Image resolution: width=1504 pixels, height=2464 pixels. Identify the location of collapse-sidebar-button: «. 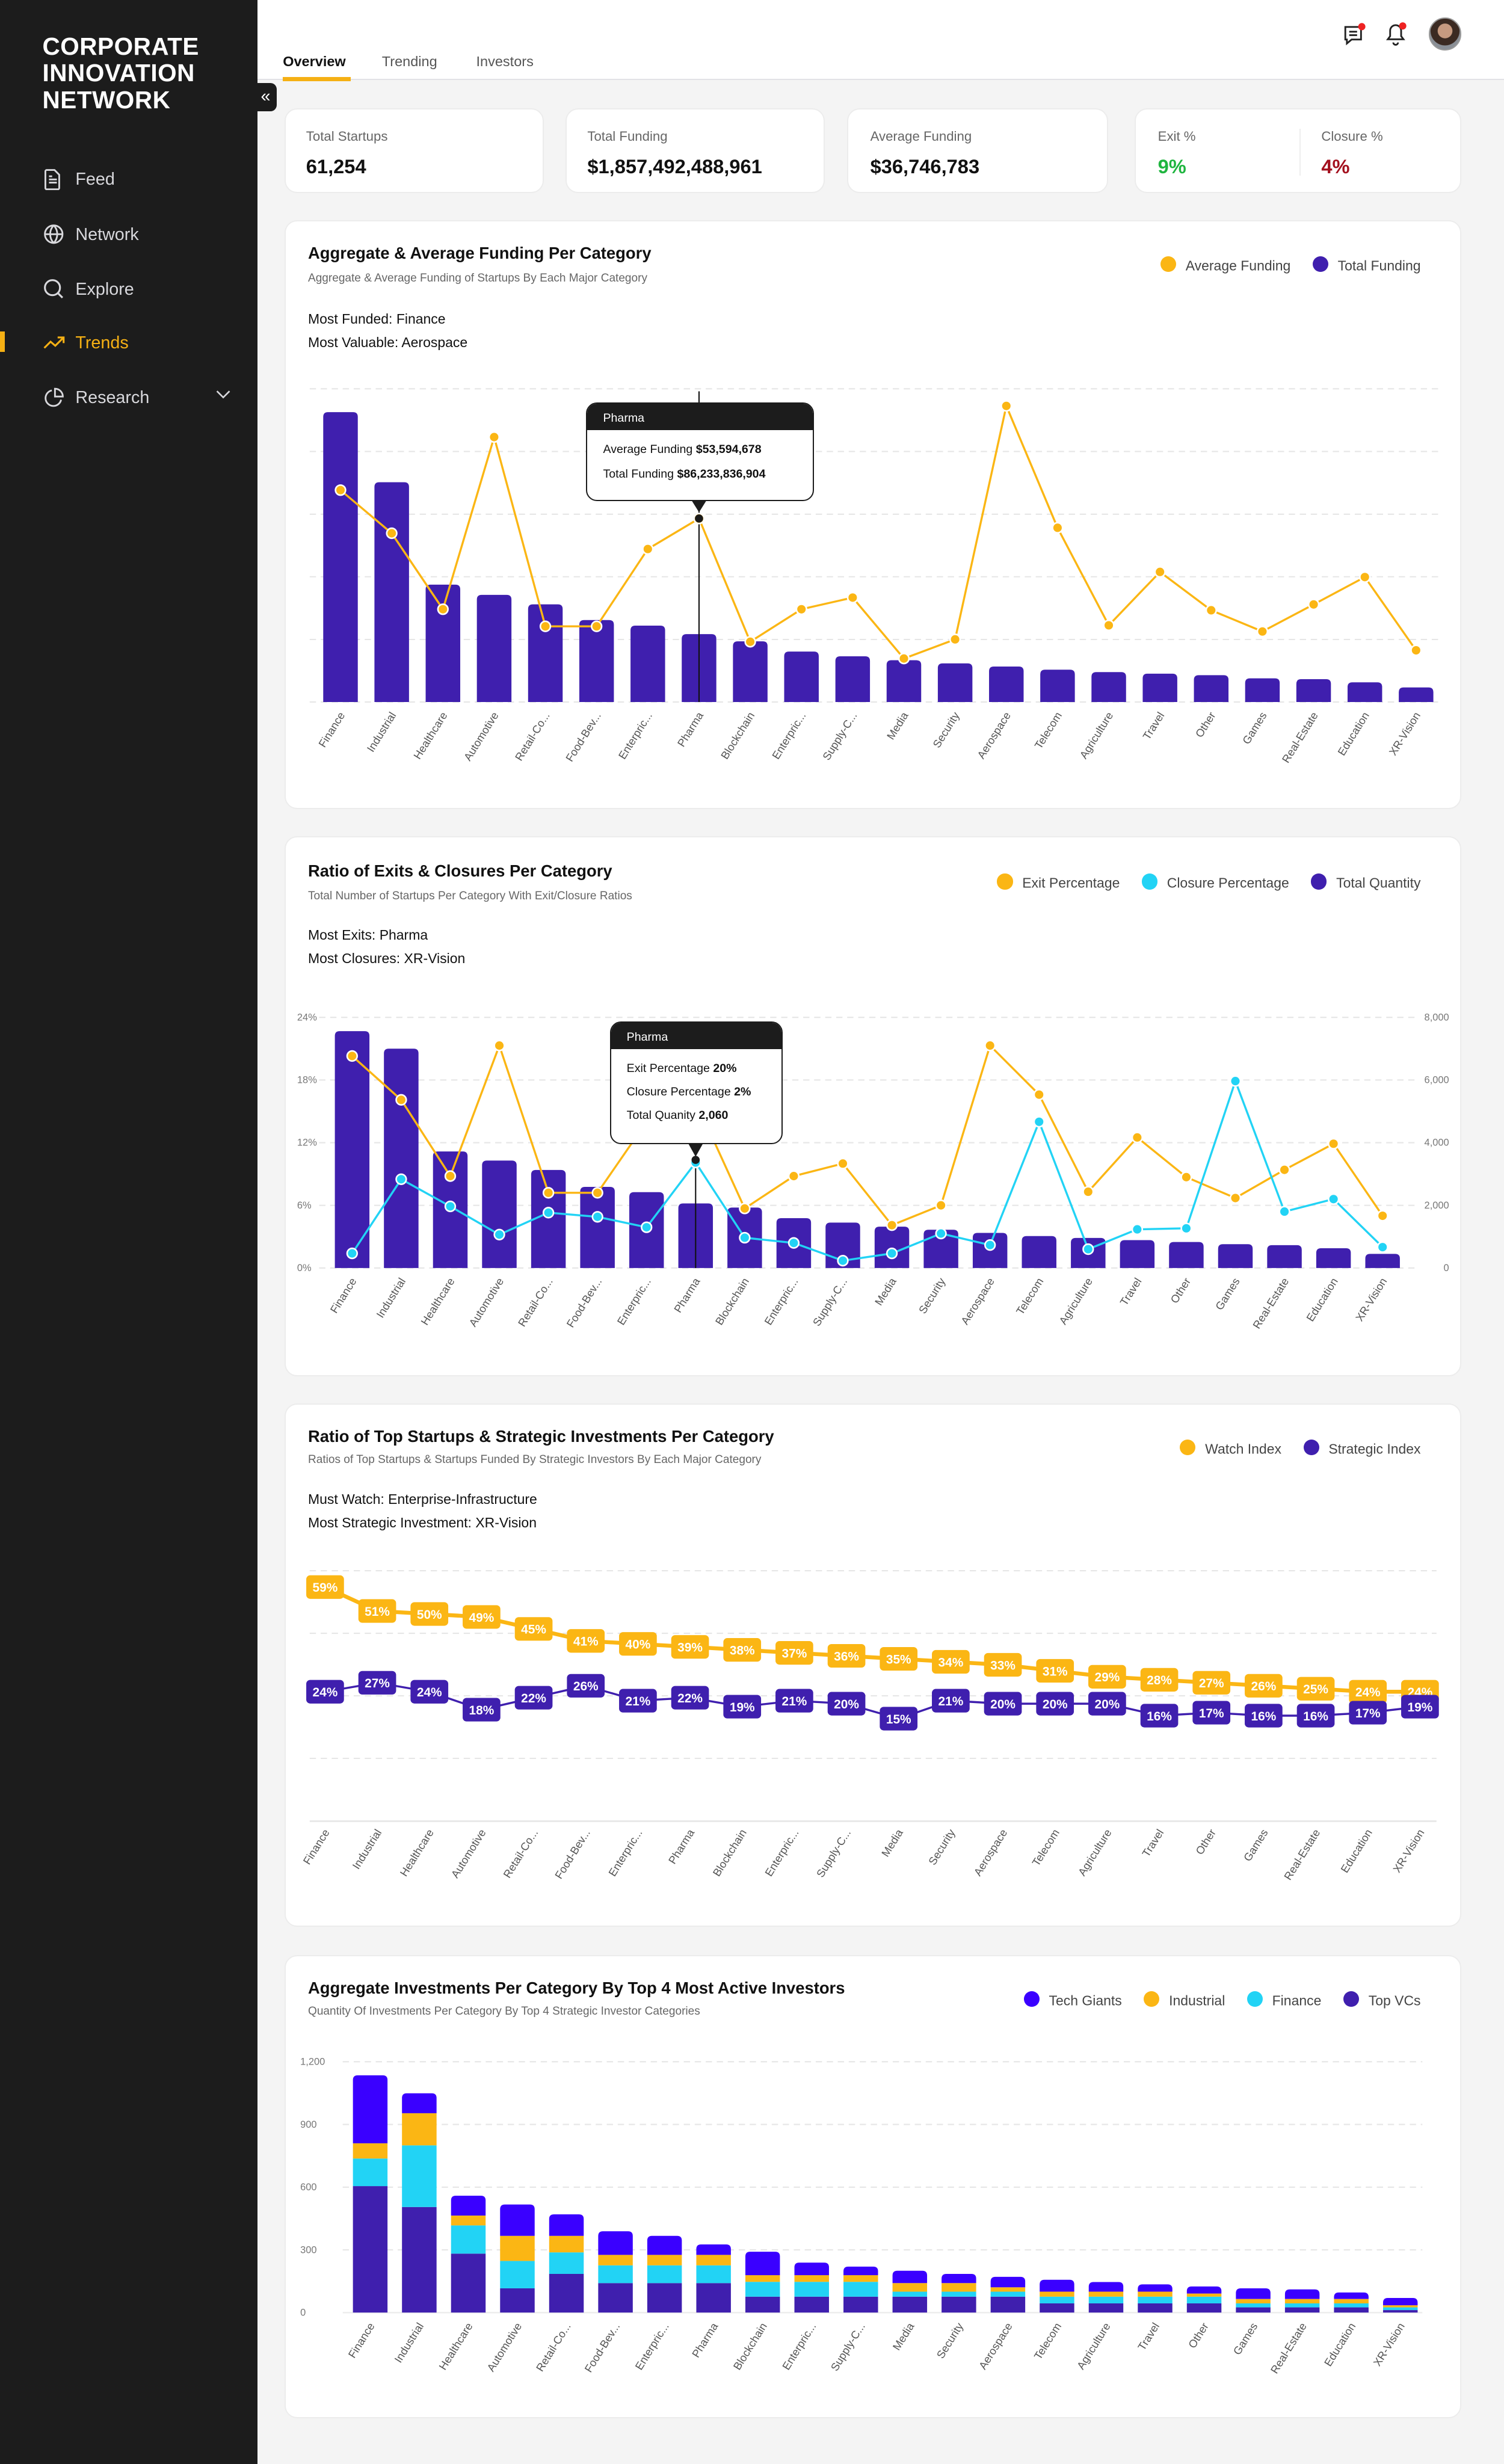
(265, 98).